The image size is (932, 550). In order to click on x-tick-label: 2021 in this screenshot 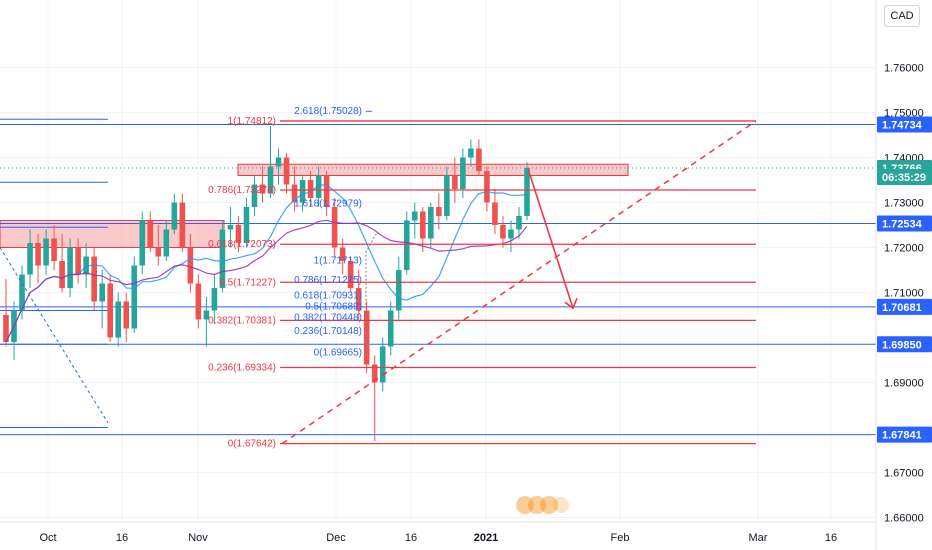, I will do `click(486, 538)`.